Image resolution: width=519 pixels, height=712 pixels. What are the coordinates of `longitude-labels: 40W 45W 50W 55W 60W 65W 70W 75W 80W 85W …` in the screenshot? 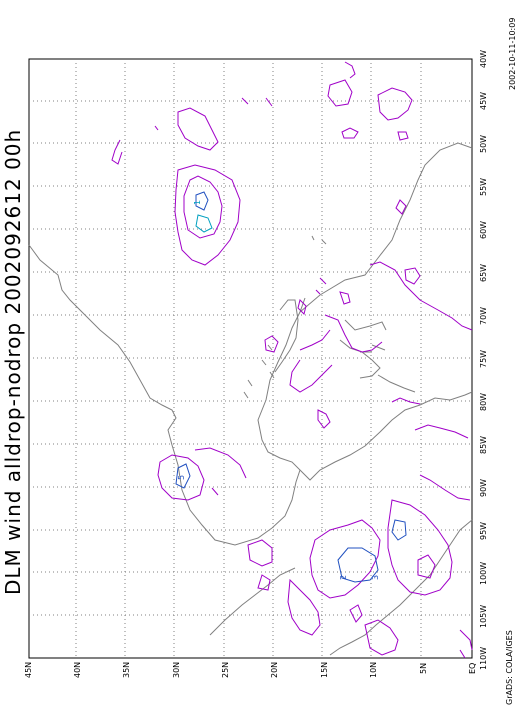 It's located at (483, 360).